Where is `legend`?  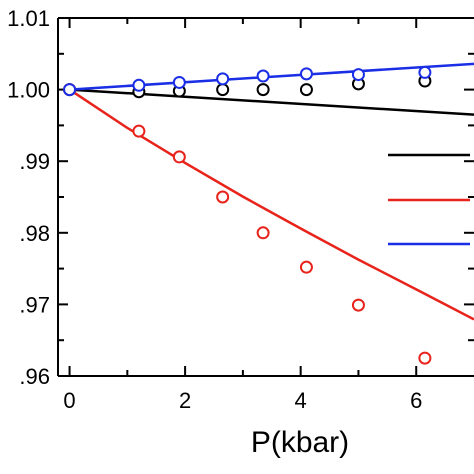 legend is located at coordinates (429, 199).